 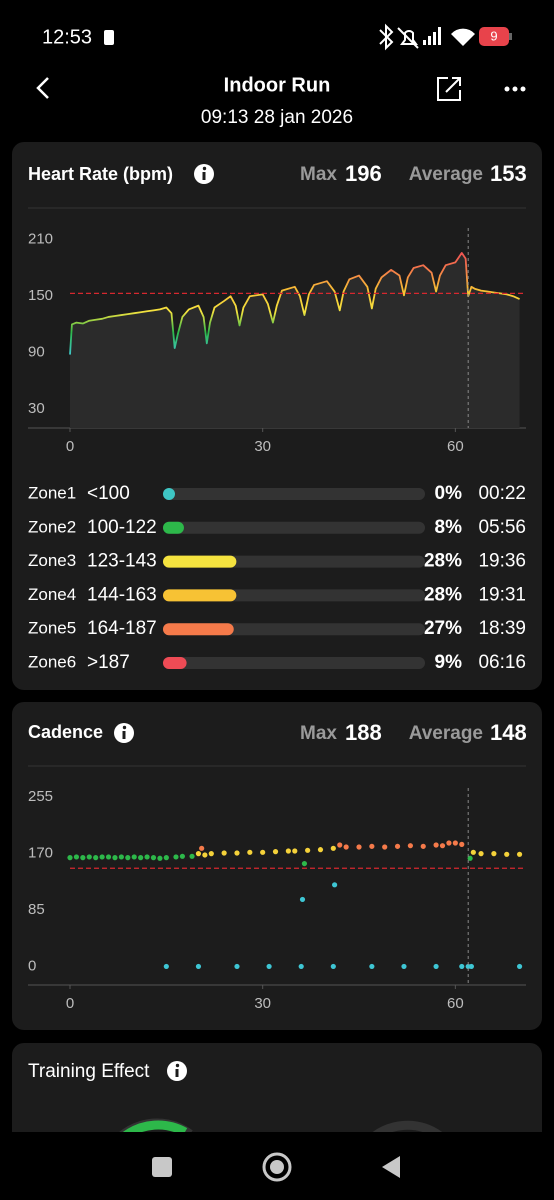 What do you see at coordinates (52, 526) in the screenshot?
I see `zone-name: Zone2` at bounding box center [52, 526].